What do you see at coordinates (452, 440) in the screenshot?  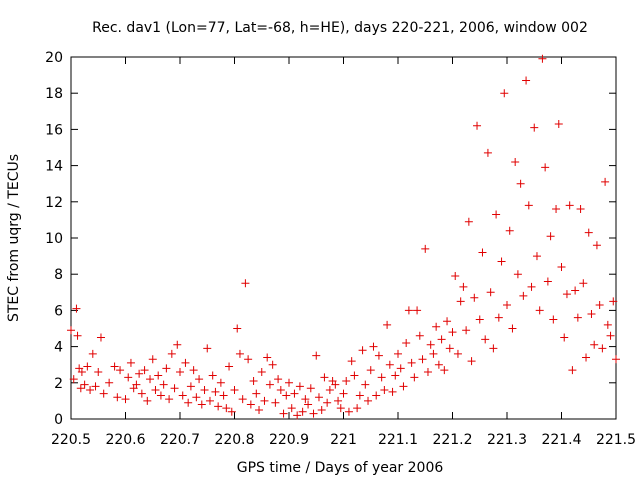 I see `x-tick-label: 221.2` at bounding box center [452, 440].